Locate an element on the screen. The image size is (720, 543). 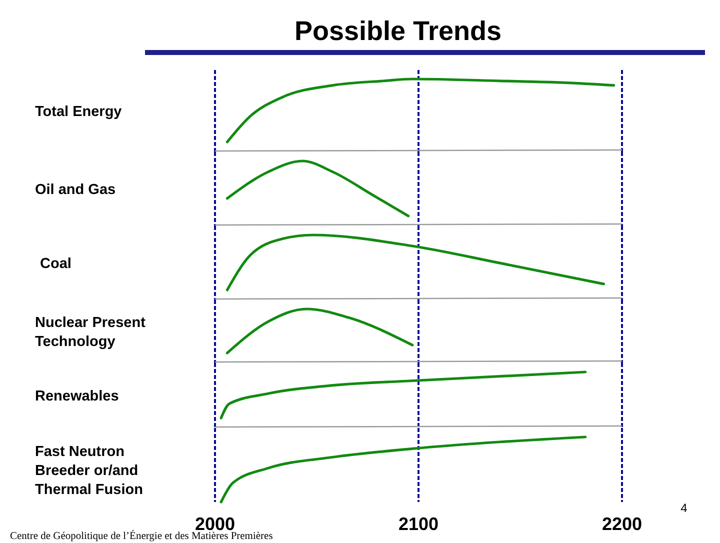
y-axis-title: Nuclear Present Technology is located at coordinates (90, 332).